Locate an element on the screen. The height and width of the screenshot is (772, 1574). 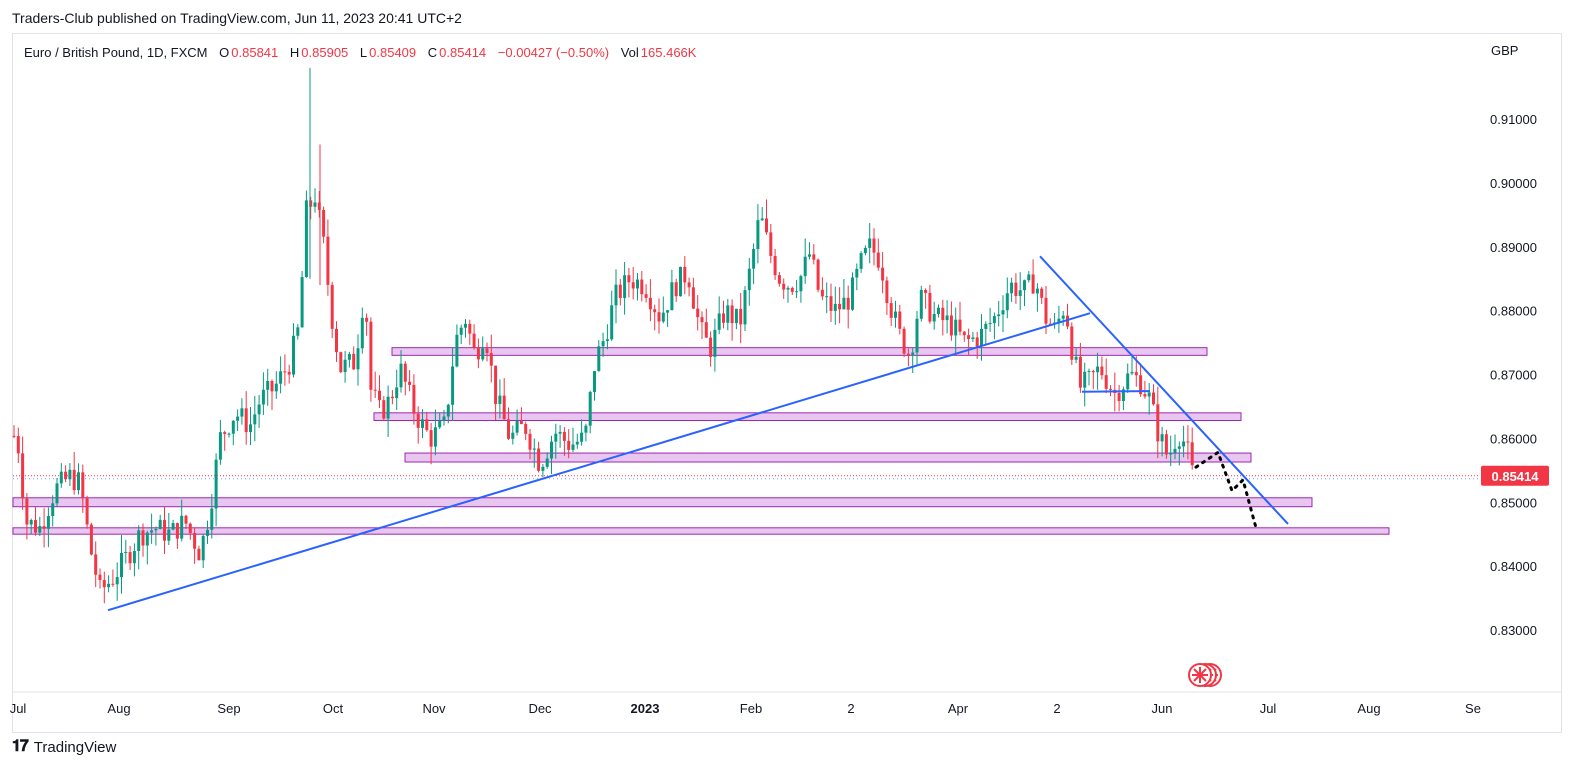
projected-path is located at coordinates (1226, 490).